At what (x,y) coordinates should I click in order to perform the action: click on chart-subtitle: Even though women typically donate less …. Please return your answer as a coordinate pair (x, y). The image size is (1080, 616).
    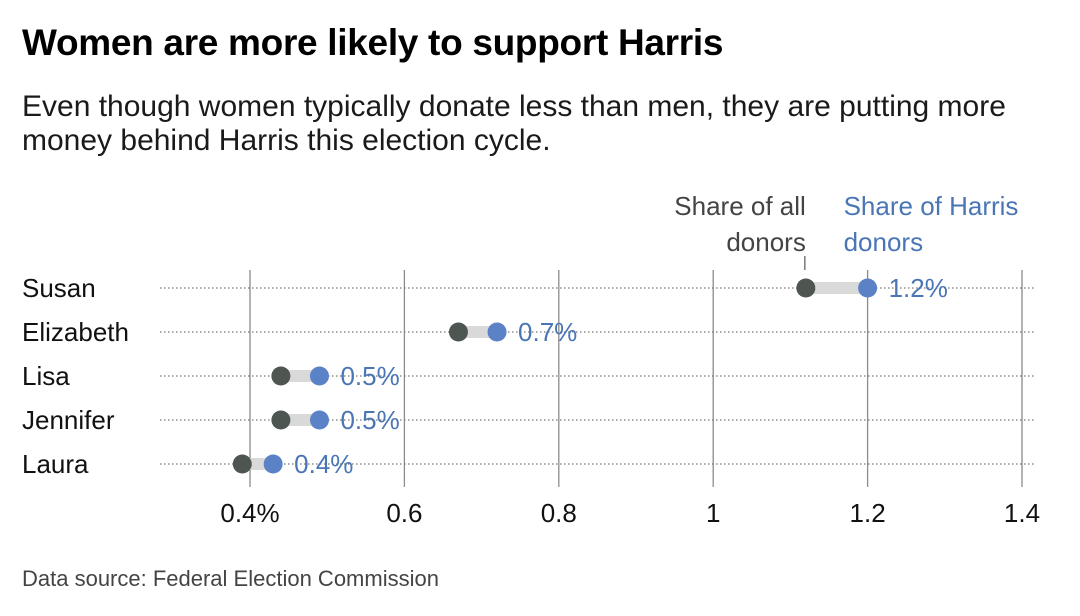
    Looking at the image, I should click on (514, 123).